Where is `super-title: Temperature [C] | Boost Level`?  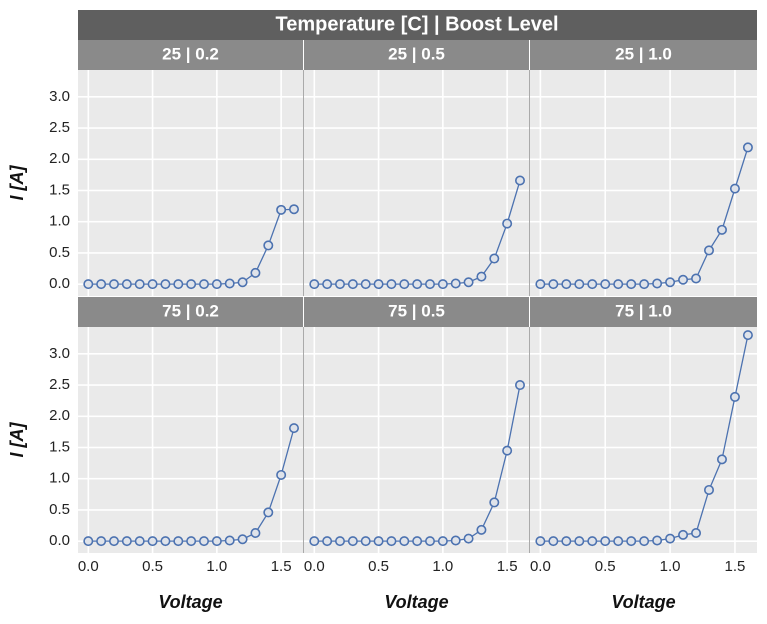
super-title: Temperature [C] | Boost Level is located at coordinates (416, 24).